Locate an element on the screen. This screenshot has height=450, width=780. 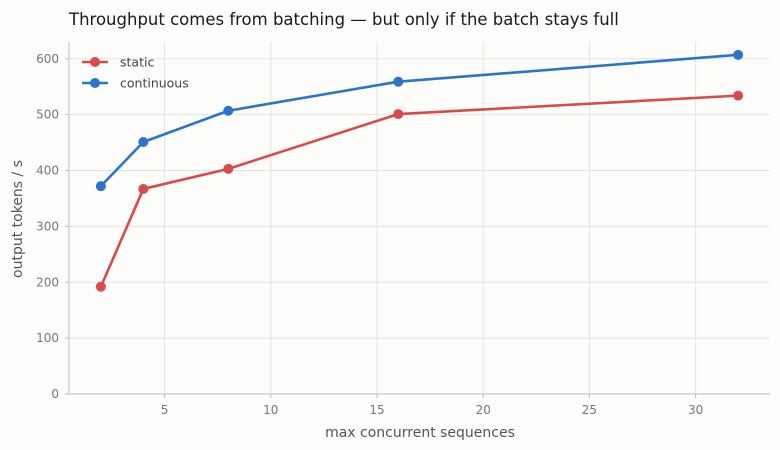
x-tick-label: 30 is located at coordinates (695, 410).